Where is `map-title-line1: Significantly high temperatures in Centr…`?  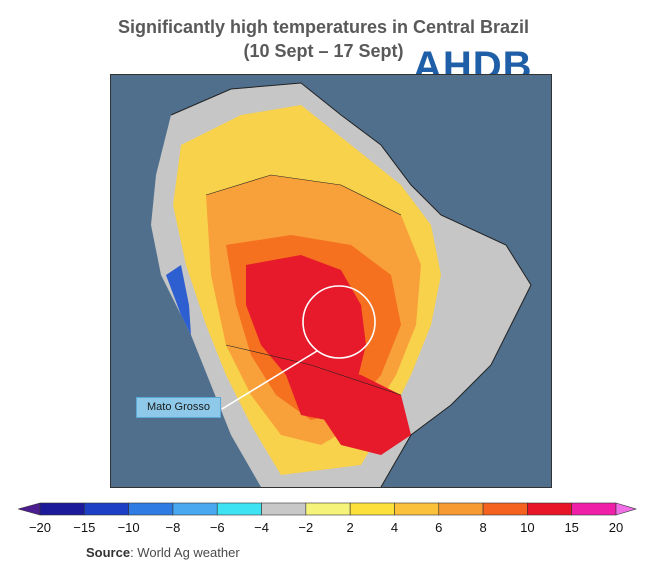
map-title-line1: Significantly high temperatures in Centr… is located at coordinates (323, 27).